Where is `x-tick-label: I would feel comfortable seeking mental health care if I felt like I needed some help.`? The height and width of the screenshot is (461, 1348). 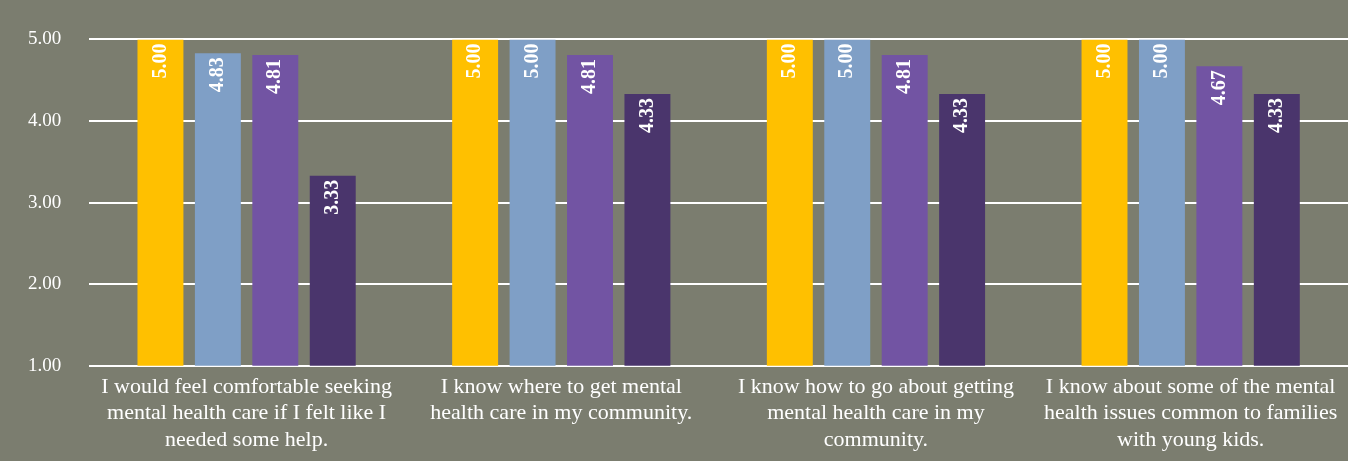 x-tick-label: I would feel comfortable seeking mental health care if I felt like I needed some help. is located at coordinates (246, 411).